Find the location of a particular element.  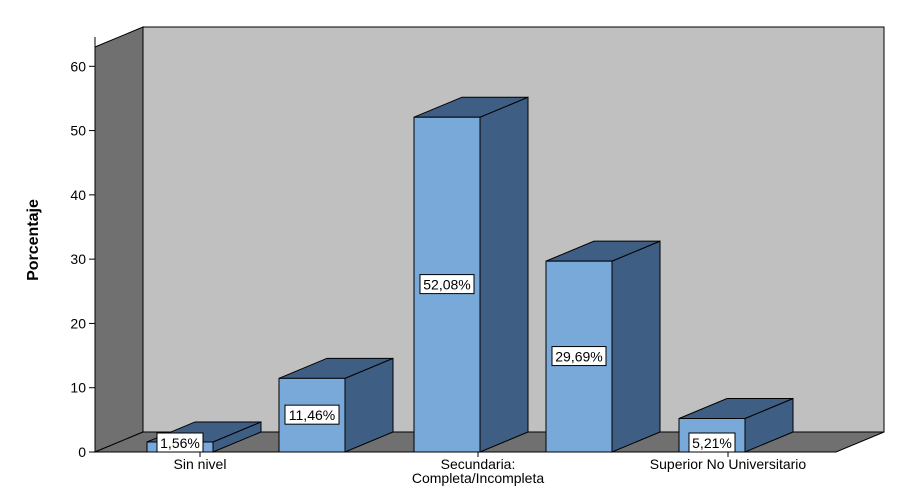

x-tick-label: Secundaria: is located at coordinates (478, 464).